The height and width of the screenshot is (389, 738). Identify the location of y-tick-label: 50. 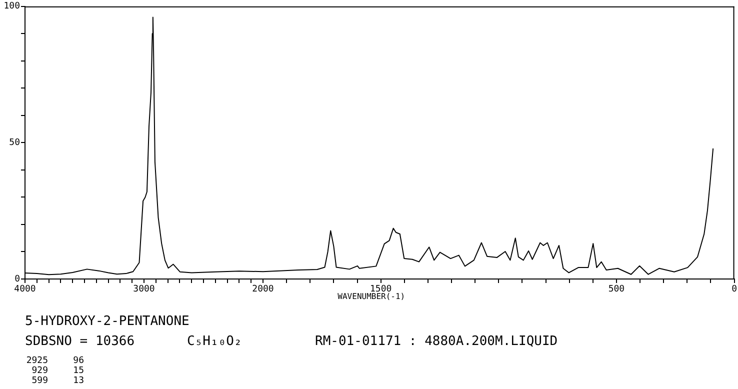
(14, 143).